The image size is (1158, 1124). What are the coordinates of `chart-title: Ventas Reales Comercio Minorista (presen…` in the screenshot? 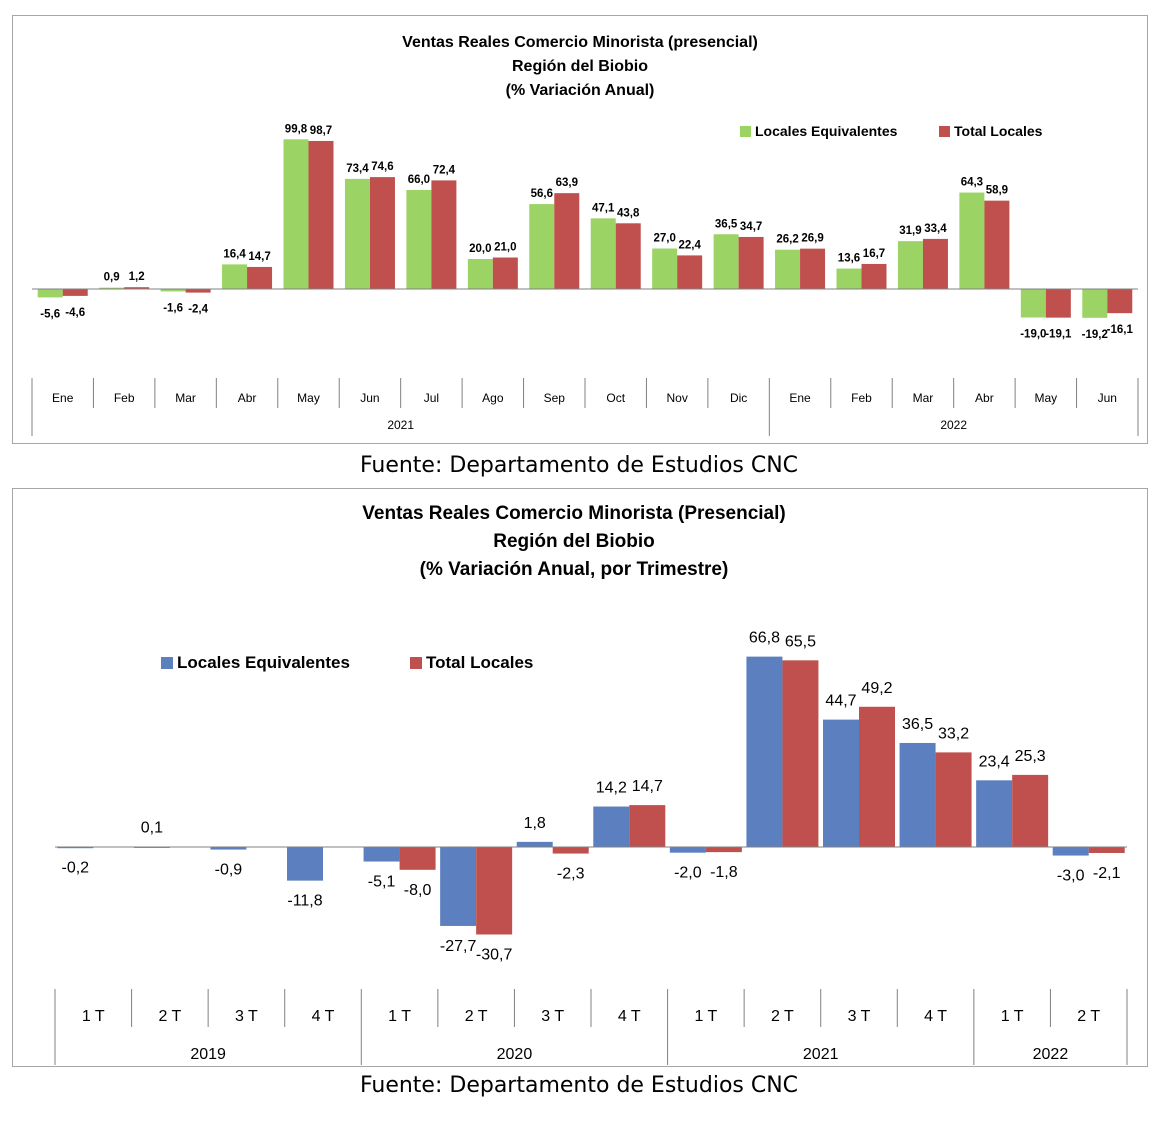 It's located at (580, 42).